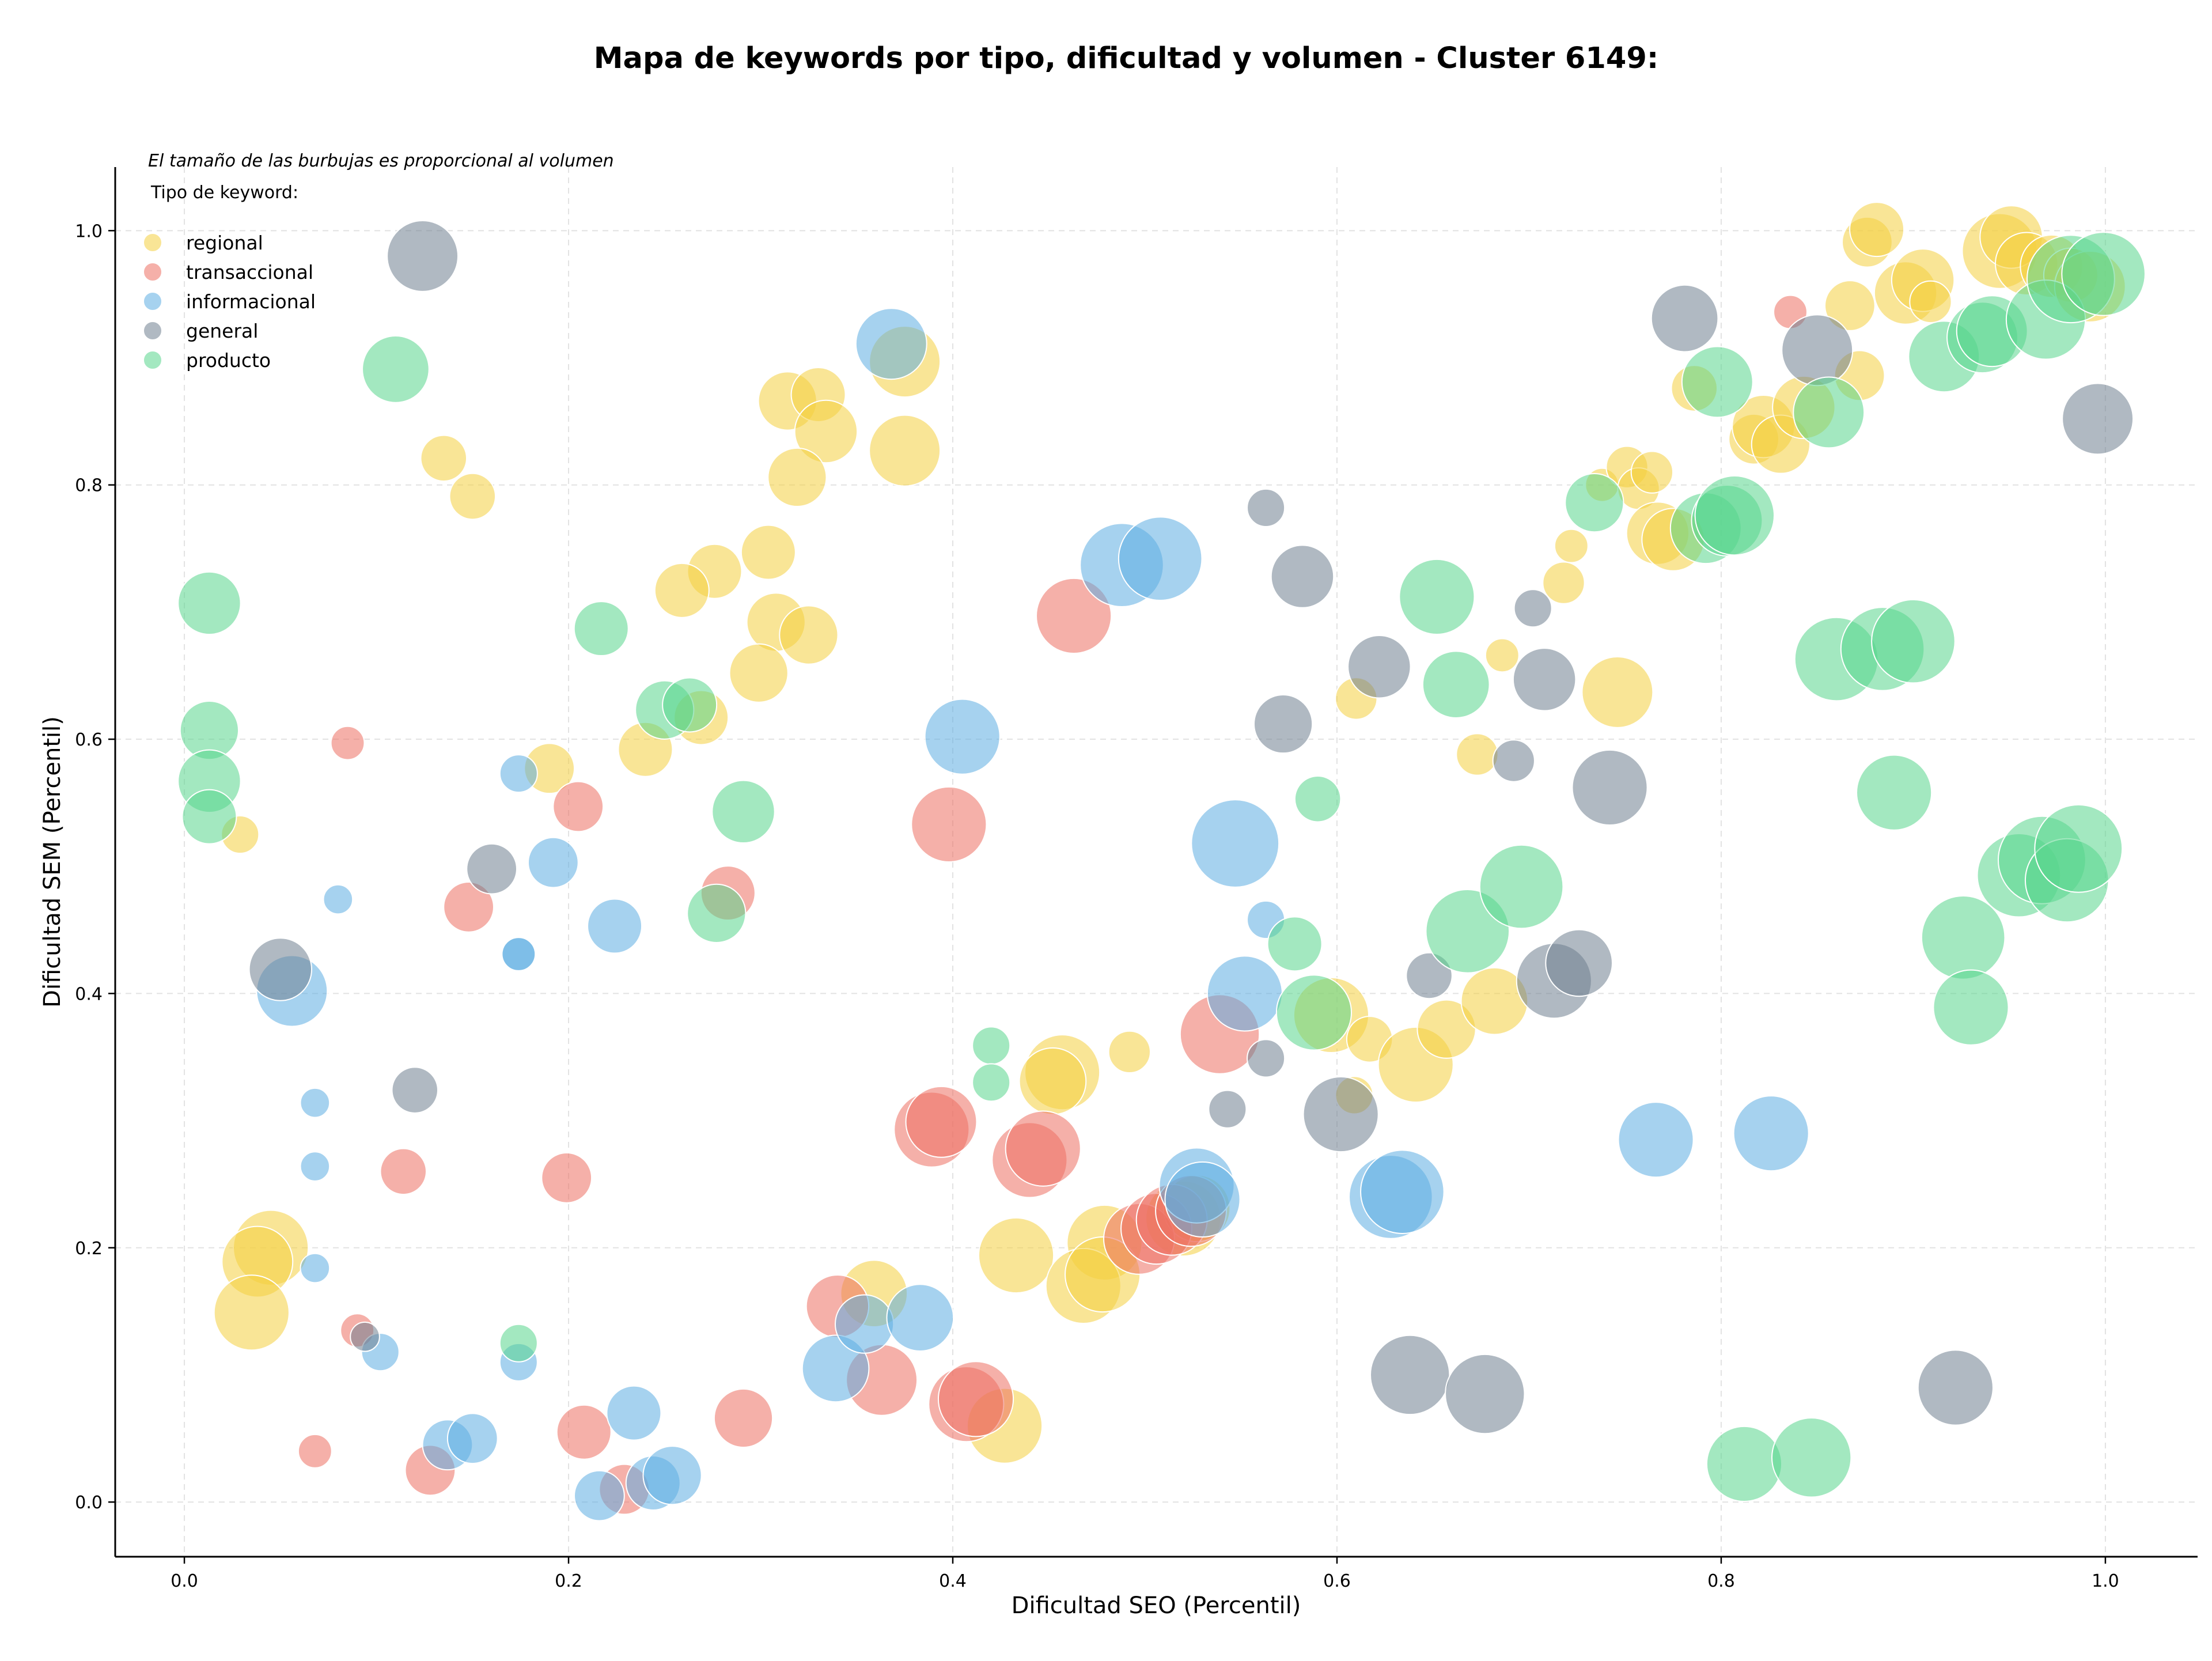 The image size is (2212, 1661). What do you see at coordinates (52, 862) in the screenshot?
I see `y-axis-label: Dificultad SEM (Percentil)` at bounding box center [52, 862].